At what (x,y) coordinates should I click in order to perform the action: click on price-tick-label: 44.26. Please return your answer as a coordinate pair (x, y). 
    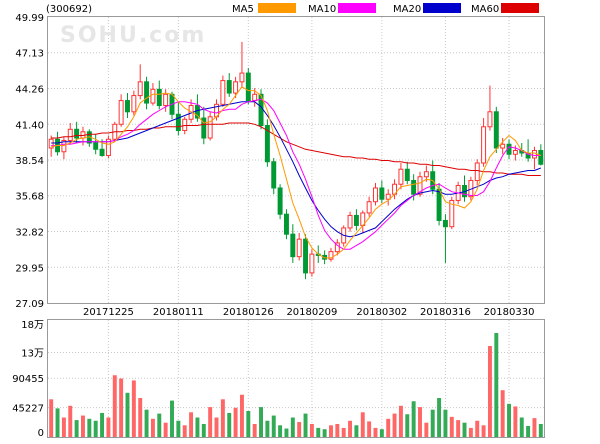
    Looking at the image, I should click on (29, 90).